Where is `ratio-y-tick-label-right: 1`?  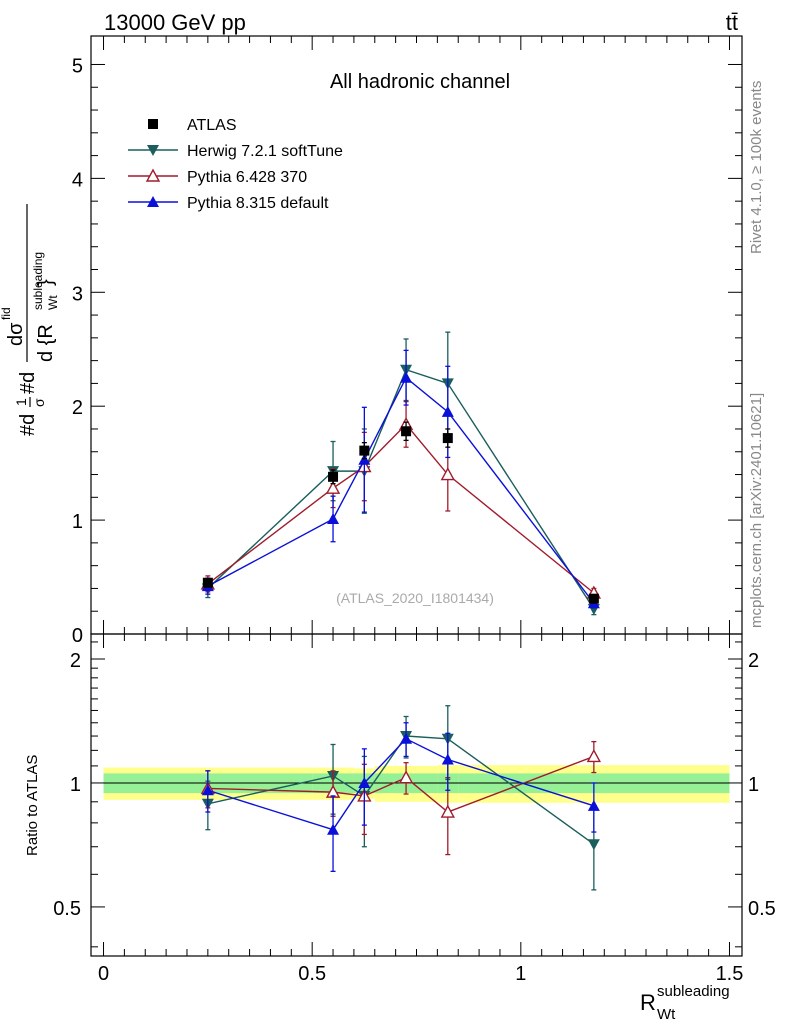
ratio-y-tick-label-right: 1 is located at coordinates (753, 785).